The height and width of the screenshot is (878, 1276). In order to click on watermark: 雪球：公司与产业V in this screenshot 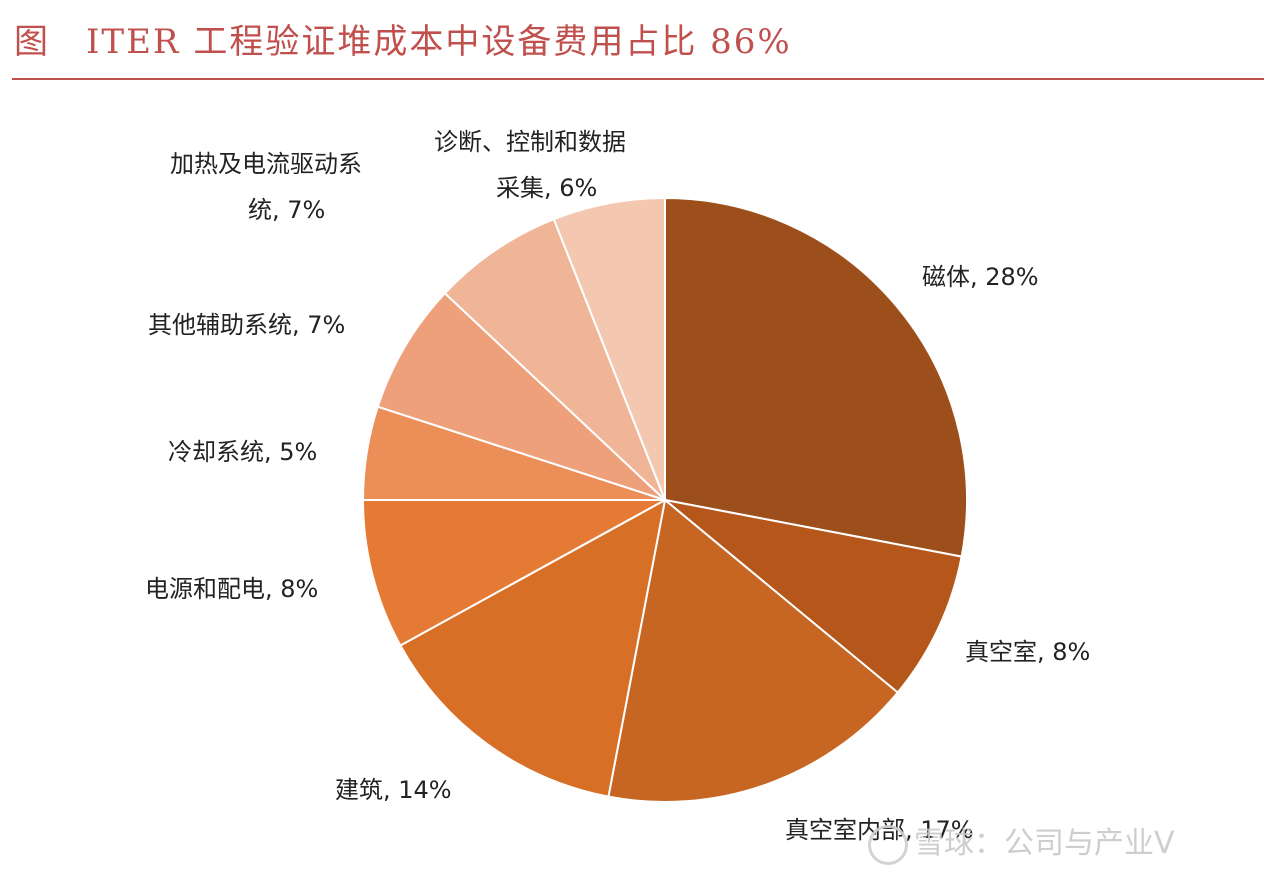, I will do `click(1021, 841)`.